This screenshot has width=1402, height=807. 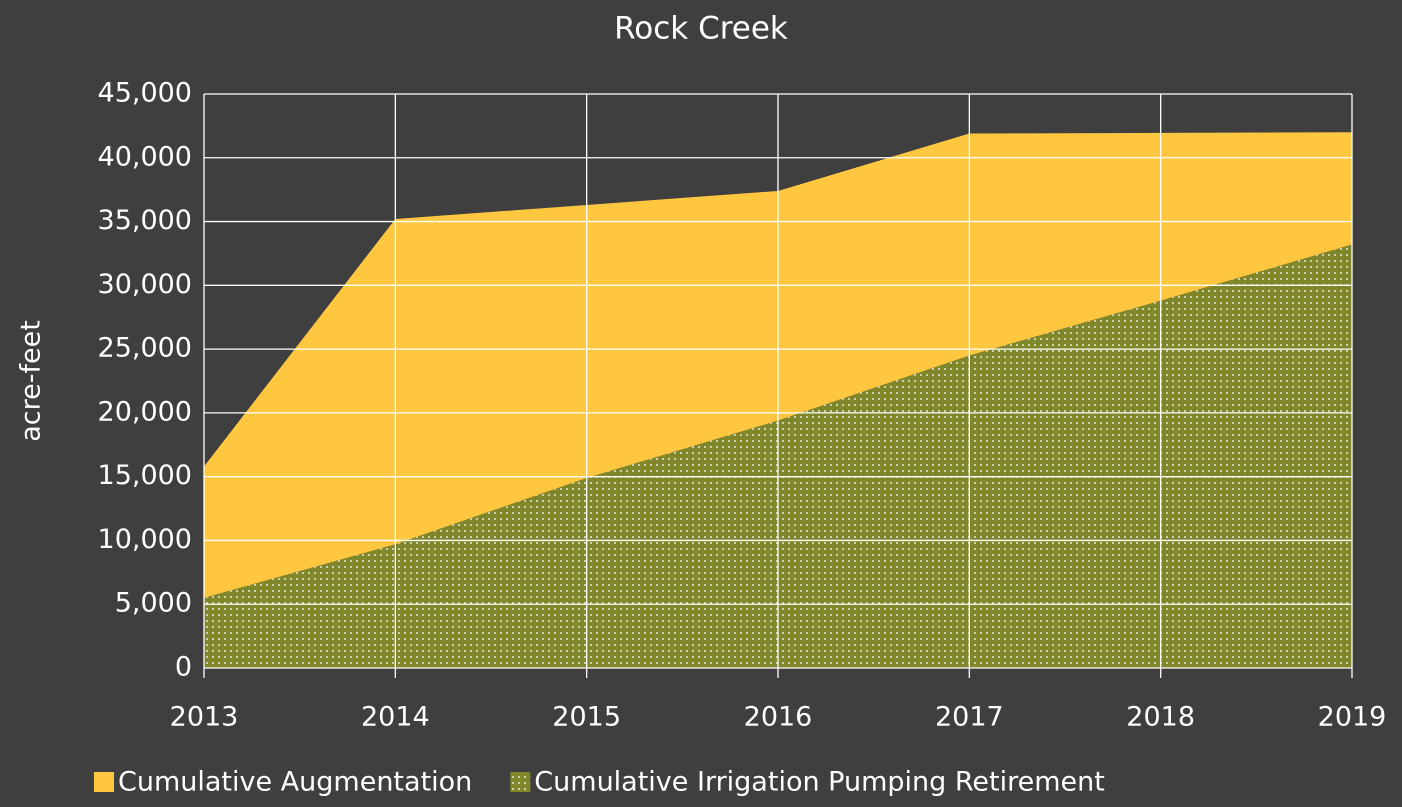 What do you see at coordinates (295, 782) in the screenshot?
I see `legend-label: Cumulative Augmentation` at bounding box center [295, 782].